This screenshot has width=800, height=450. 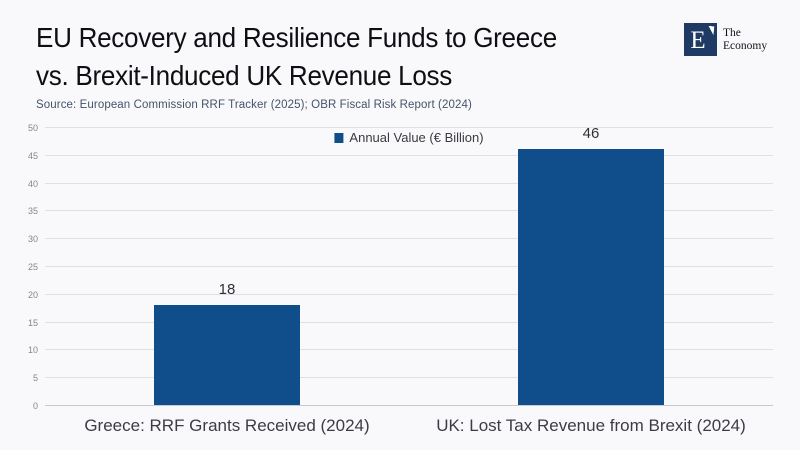 I want to click on category-label: Greece: RRF Grants Received (2024), so click(x=227, y=425).